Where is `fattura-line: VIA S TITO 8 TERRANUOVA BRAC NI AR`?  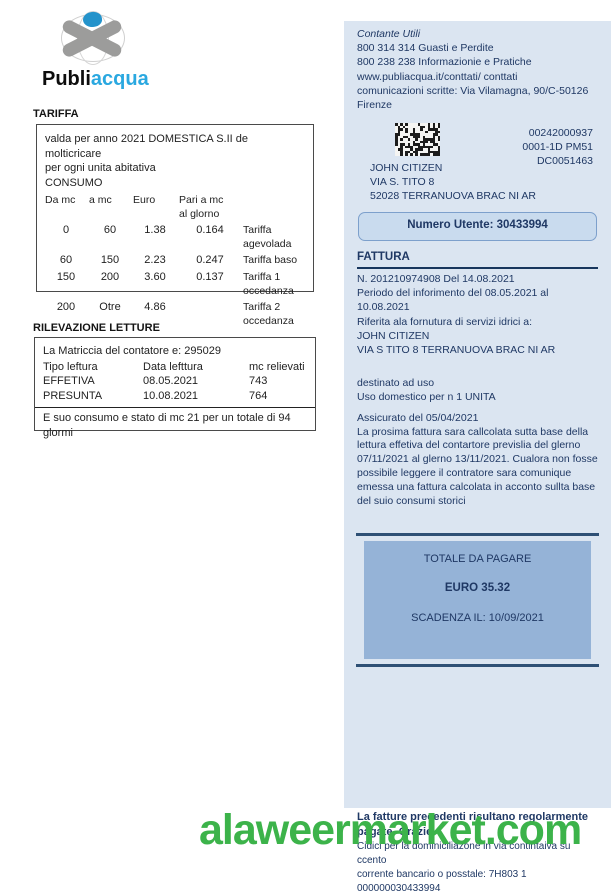 fattura-line: VIA S TITO 8 TERRANUOVA BRAC NI AR is located at coordinates (456, 349).